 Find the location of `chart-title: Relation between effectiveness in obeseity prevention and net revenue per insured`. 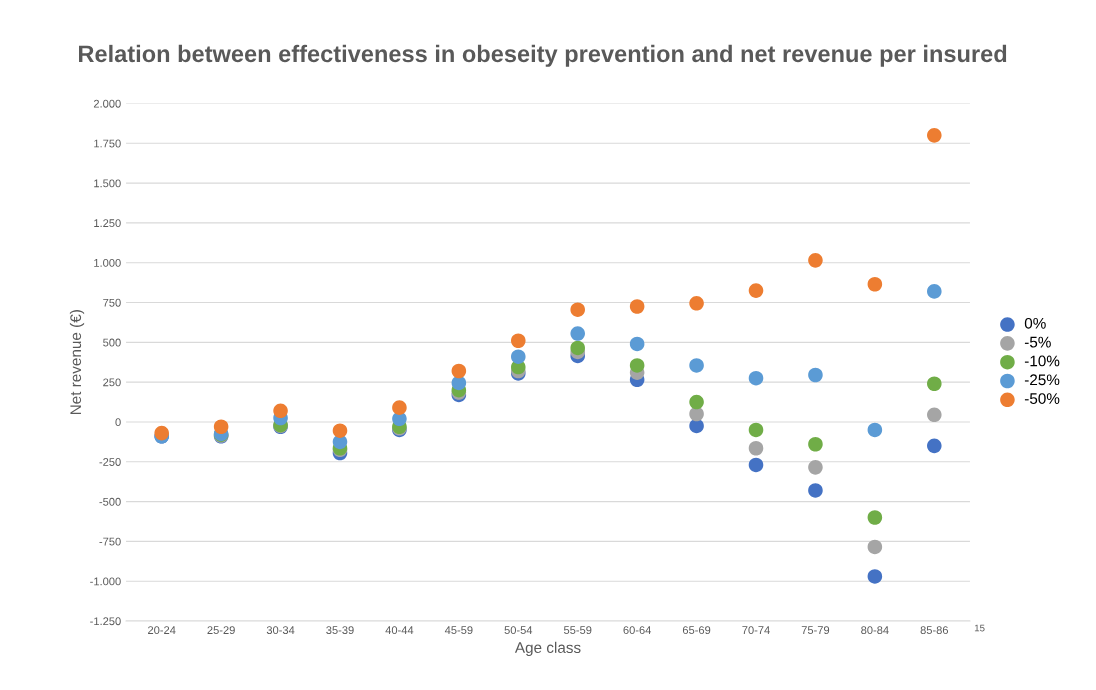

chart-title: Relation between effectiveness in obeseity prevention and net revenue per insured is located at coordinates (543, 55).